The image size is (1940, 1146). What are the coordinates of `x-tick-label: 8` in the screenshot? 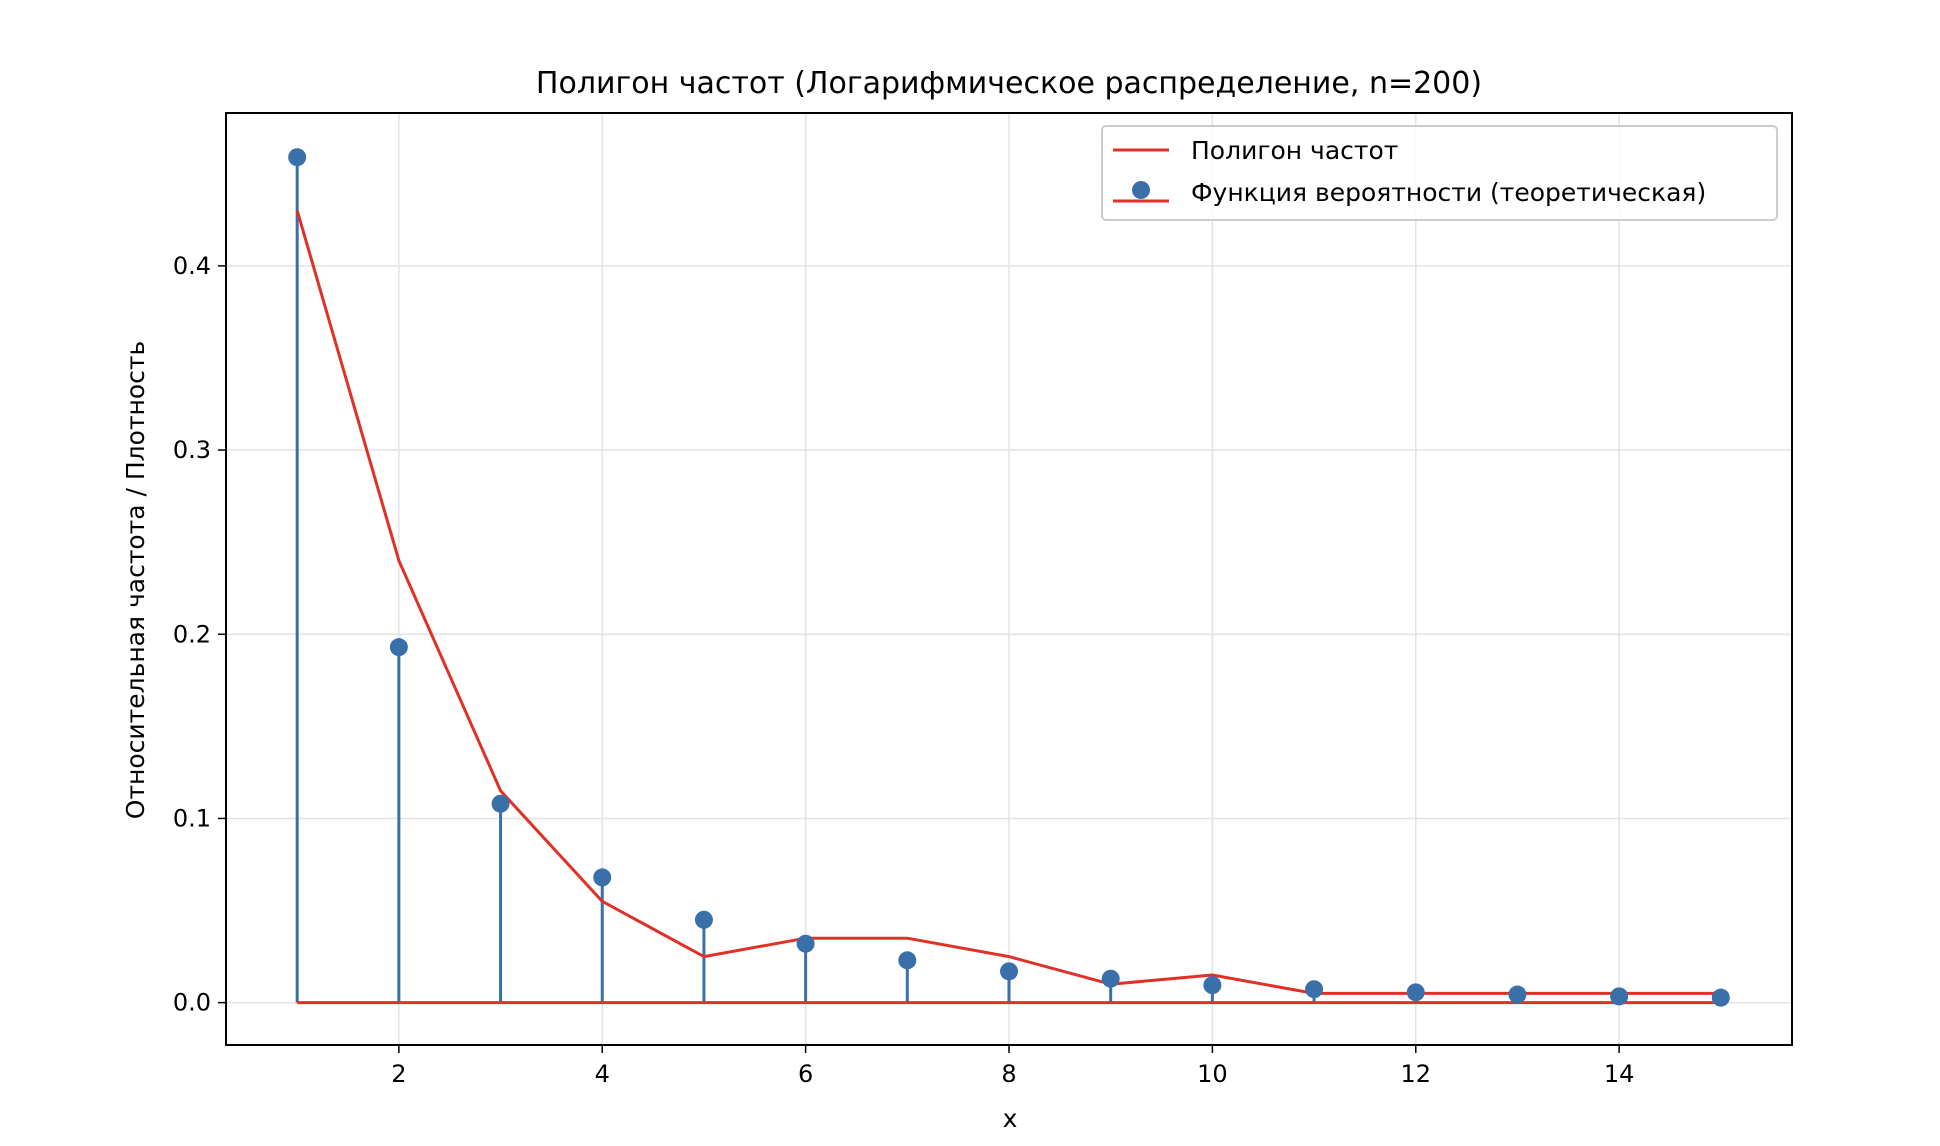 It's located at (1008, 1074).